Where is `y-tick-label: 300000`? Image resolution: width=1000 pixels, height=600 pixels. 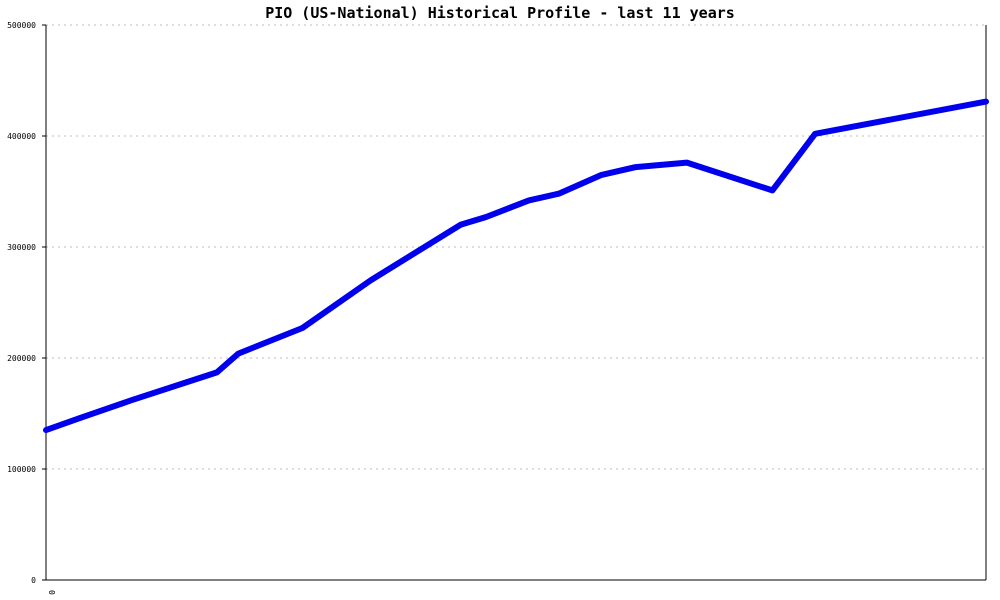 y-tick-label: 300000 is located at coordinates (21, 247).